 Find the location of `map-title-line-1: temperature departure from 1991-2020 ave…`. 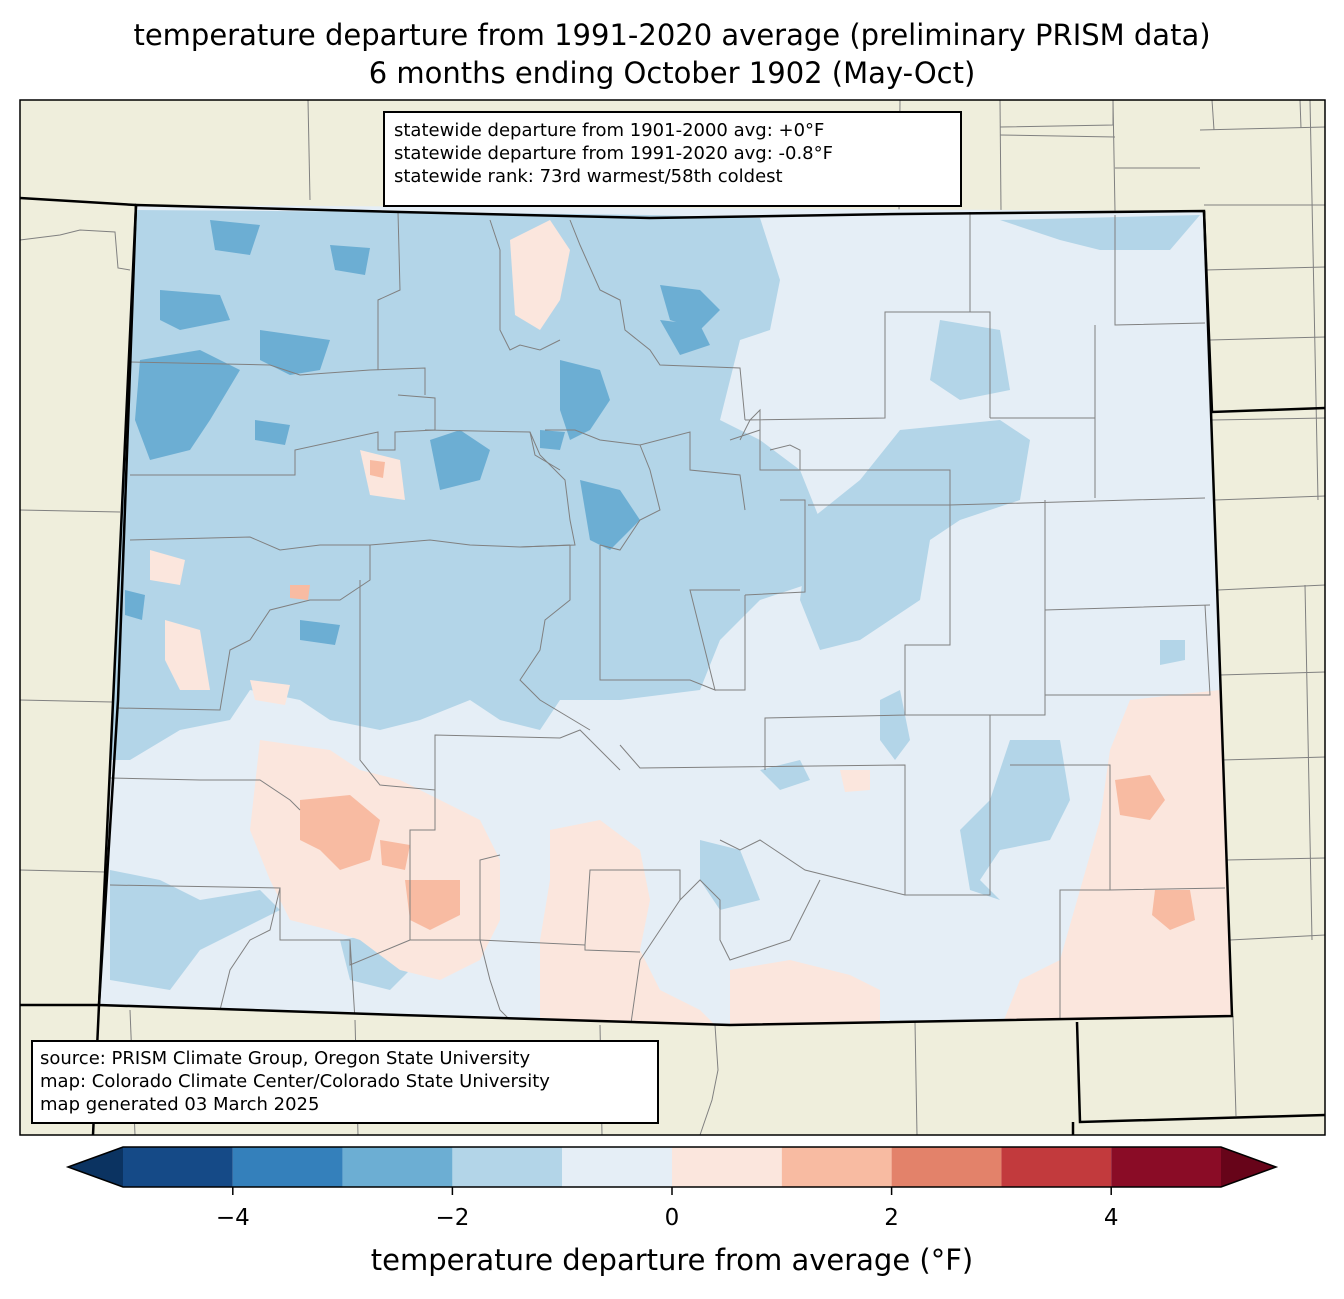

map-title-line-1: temperature departure from 1991-2020 ave… is located at coordinates (672, 35).